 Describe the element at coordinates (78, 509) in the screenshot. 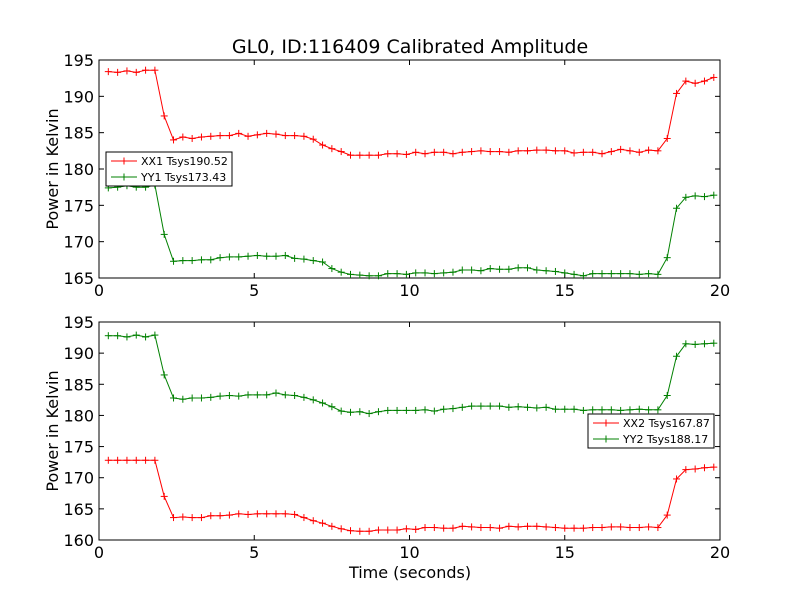

I see `y-tick-label: 165` at that location.